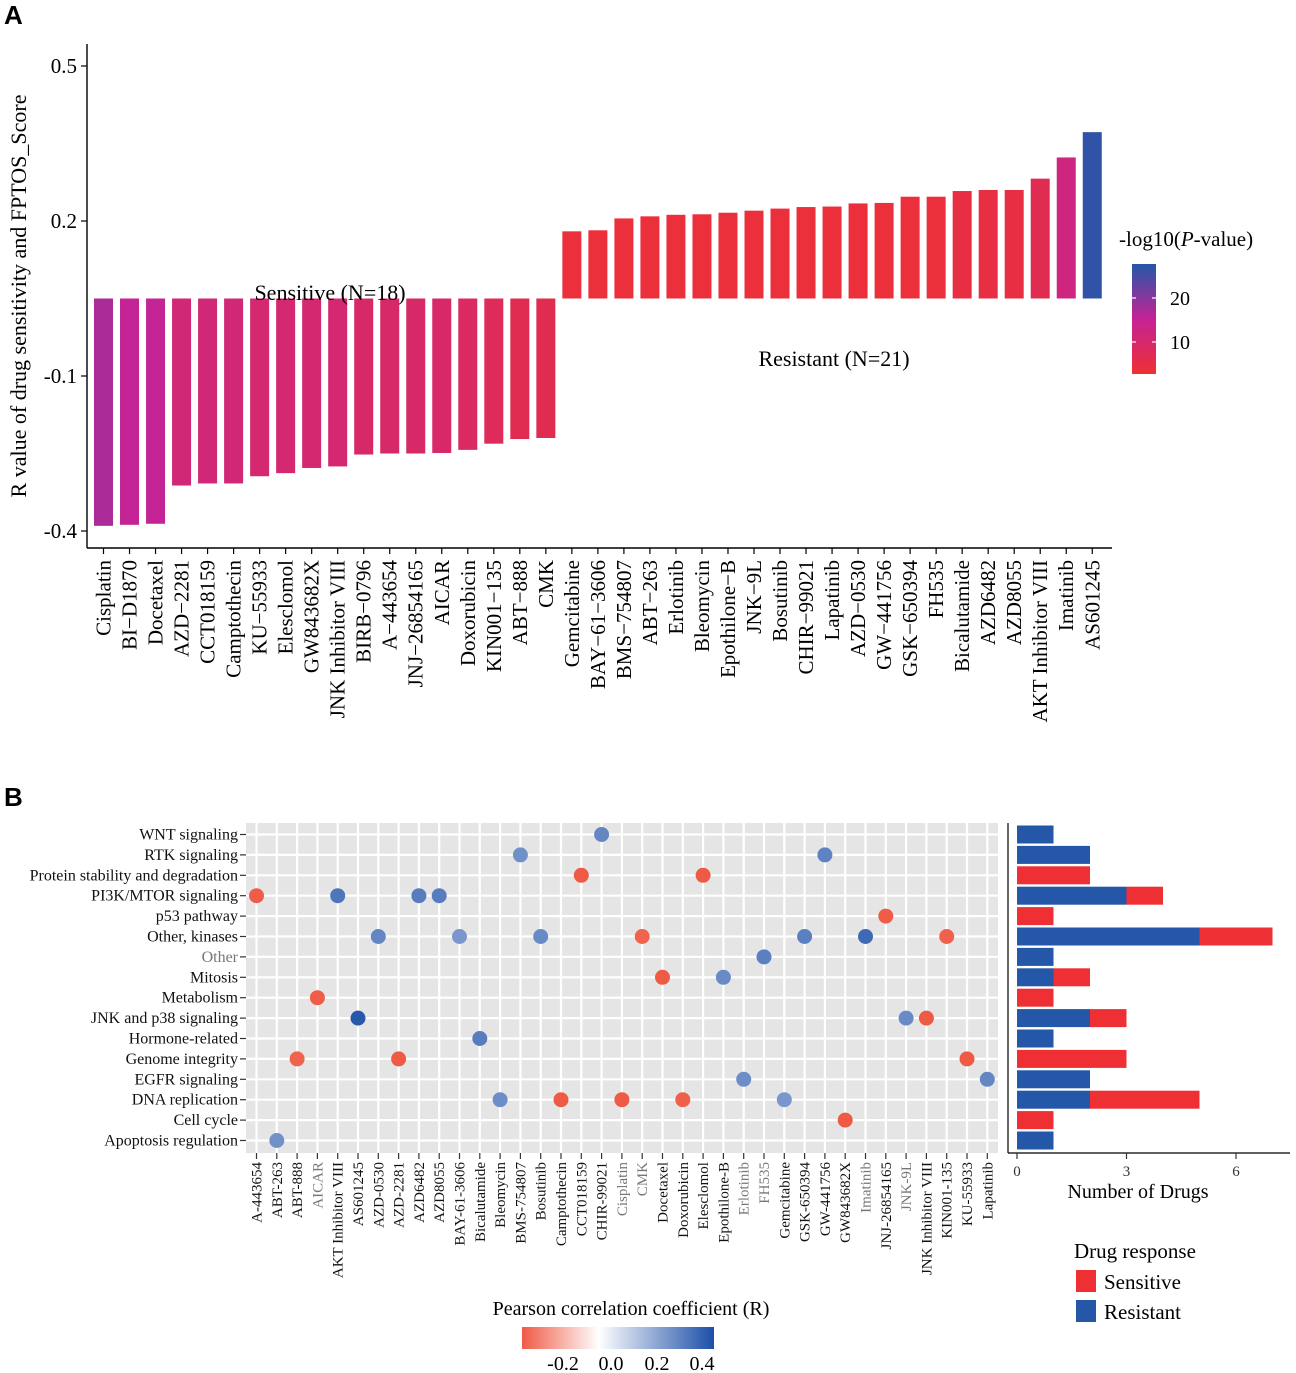  Describe the element at coordinates (723, 977) in the screenshot. I see `dot-epothilone-b` at that location.